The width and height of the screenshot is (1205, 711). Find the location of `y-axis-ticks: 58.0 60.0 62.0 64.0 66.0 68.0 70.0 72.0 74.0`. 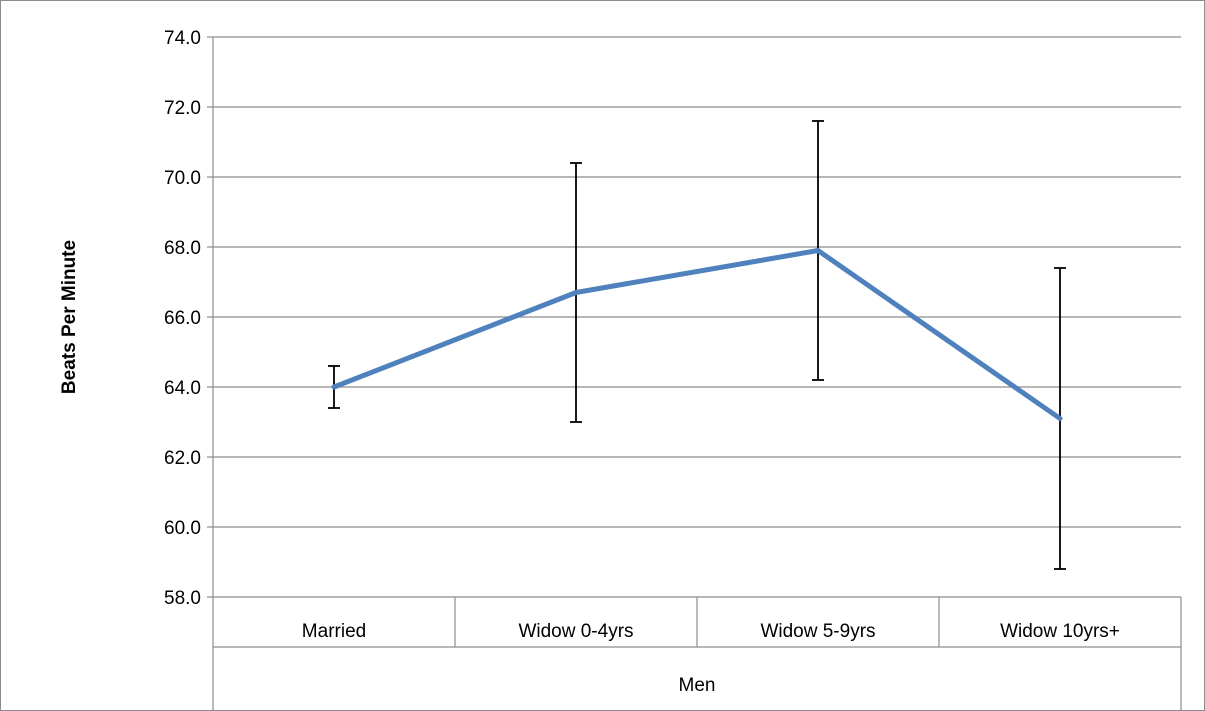

y-axis-ticks: 58.0 60.0 62.0 64.0 66.0 68.0 70.0 72.0 74.0 is located at coordinates (188, 318).